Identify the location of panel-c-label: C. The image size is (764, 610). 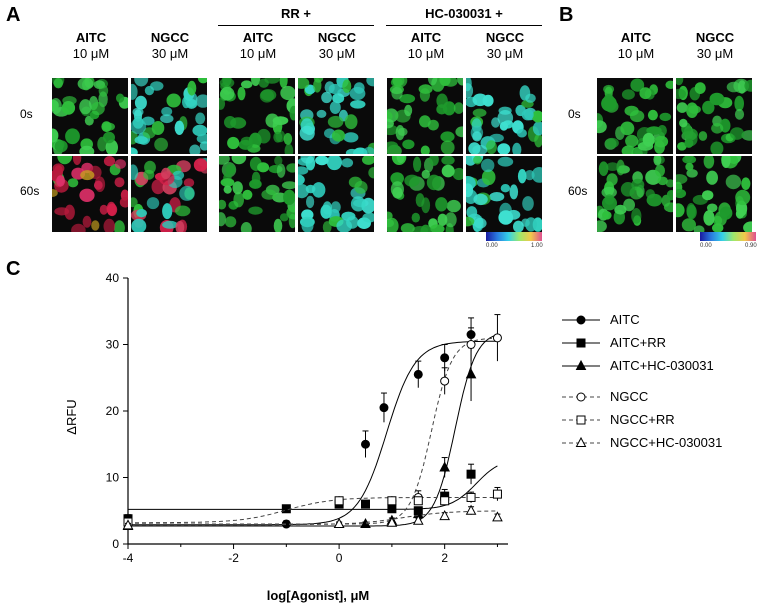
(13, 269).